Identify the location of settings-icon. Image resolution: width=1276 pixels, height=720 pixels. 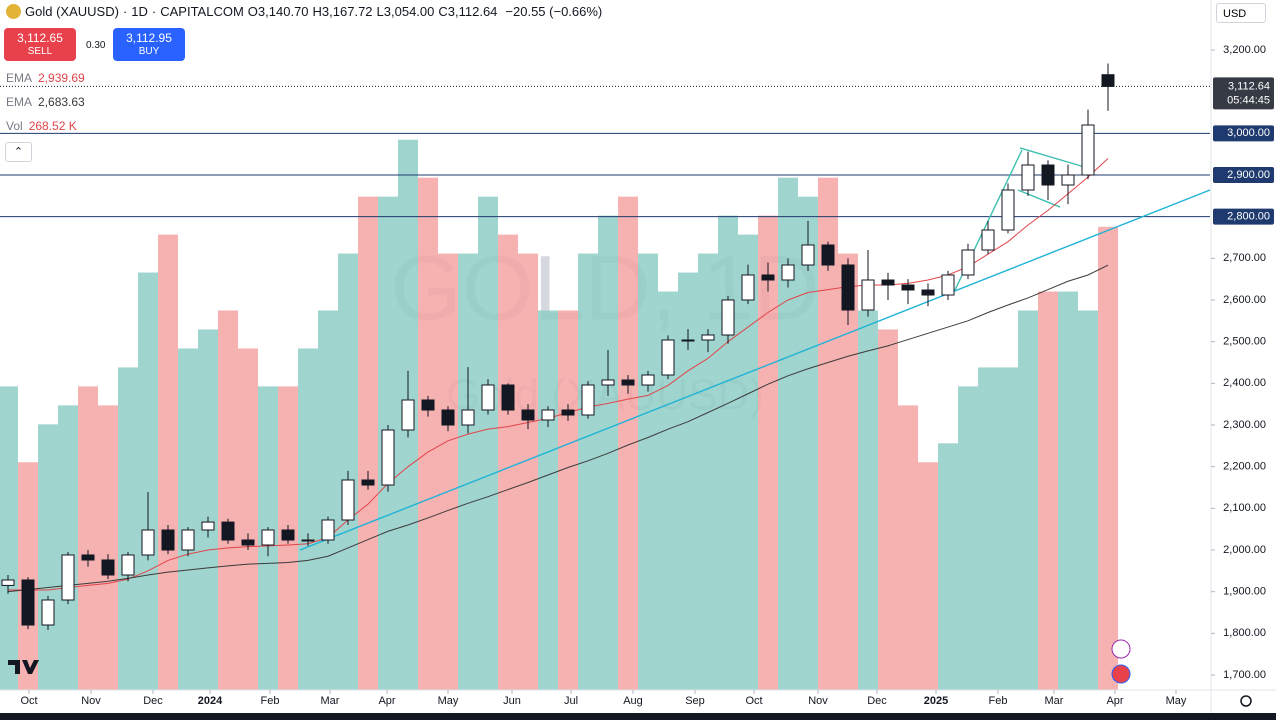
(1246, 701).